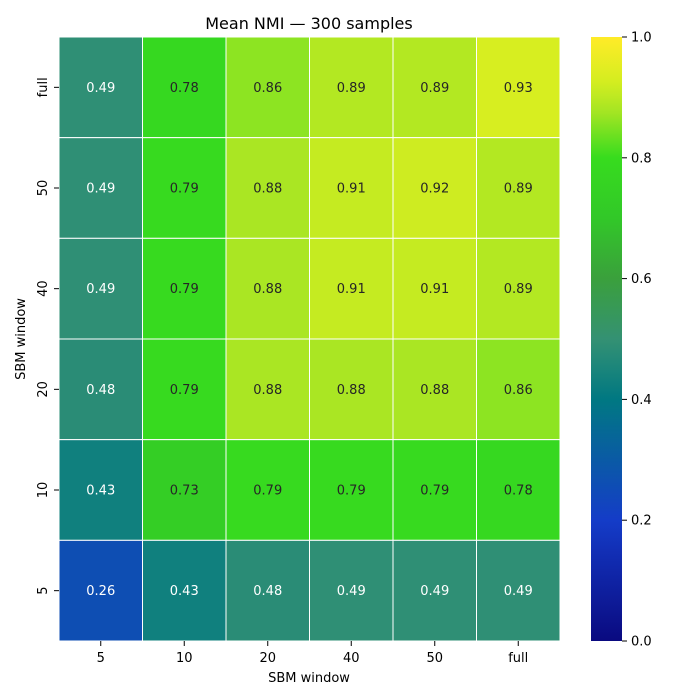 The width and height of the screenshot is (700, 700). Describe the element at coordinates (43, 87) in the screenshot. I see `y-tick-label: full` at that location.